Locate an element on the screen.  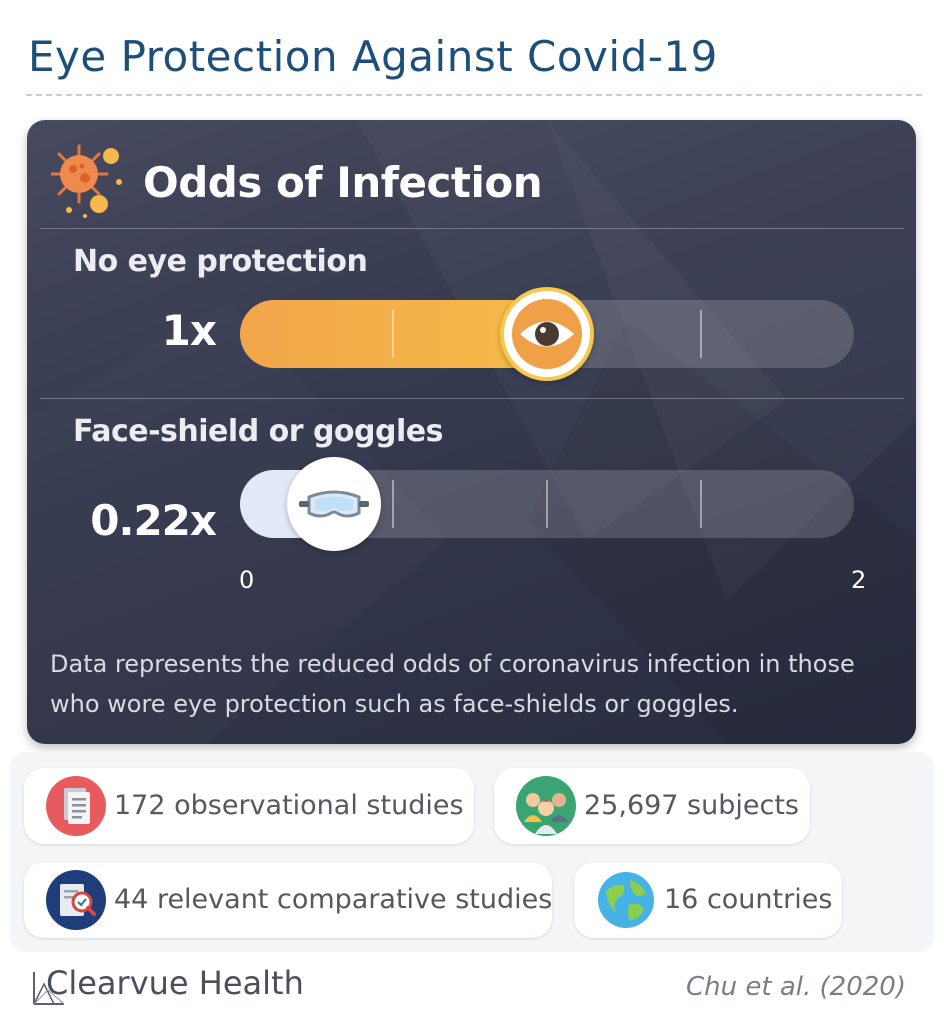
stat-text: 25,697 subjects is located at coordinates (691, 805).